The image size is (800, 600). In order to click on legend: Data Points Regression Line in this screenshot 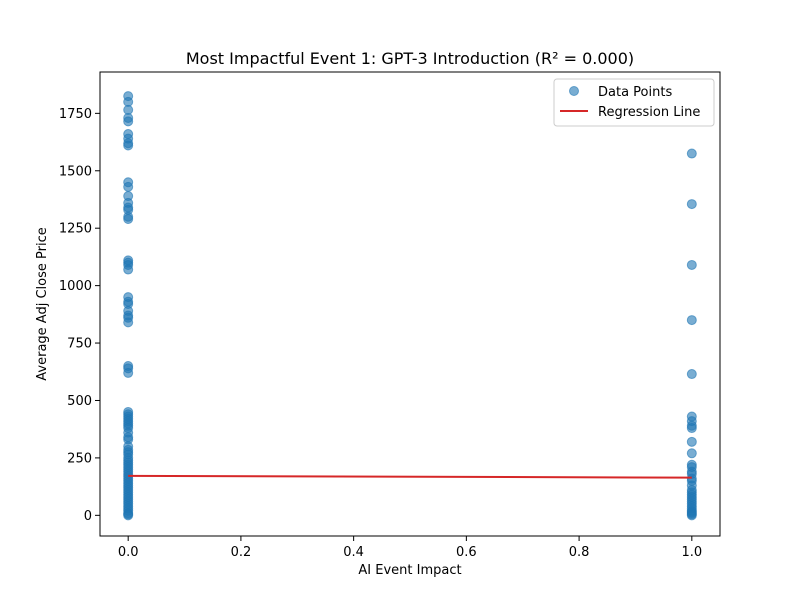, I will do `click(634, 102)`.